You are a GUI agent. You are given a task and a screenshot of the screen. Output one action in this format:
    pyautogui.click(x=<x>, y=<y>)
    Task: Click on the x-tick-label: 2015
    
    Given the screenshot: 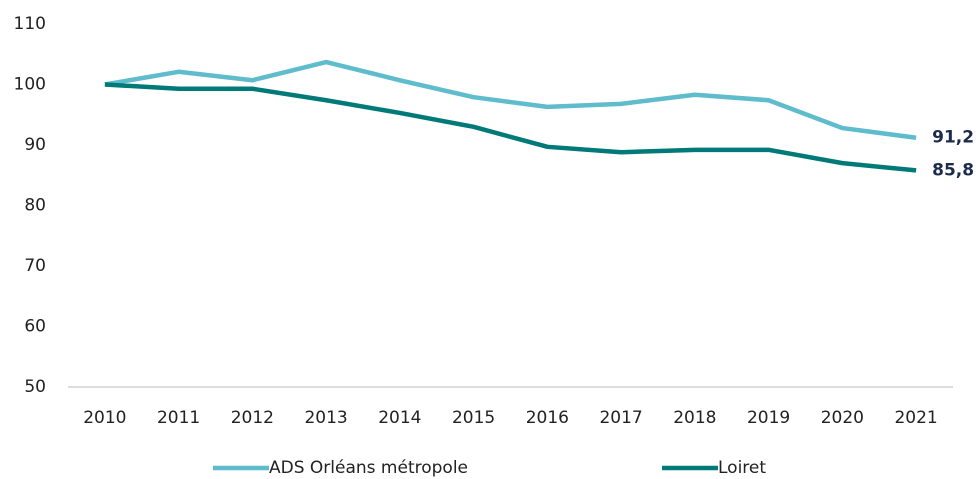 What is the action you would take?
    pyautogui.click(x=473, y=418)
    